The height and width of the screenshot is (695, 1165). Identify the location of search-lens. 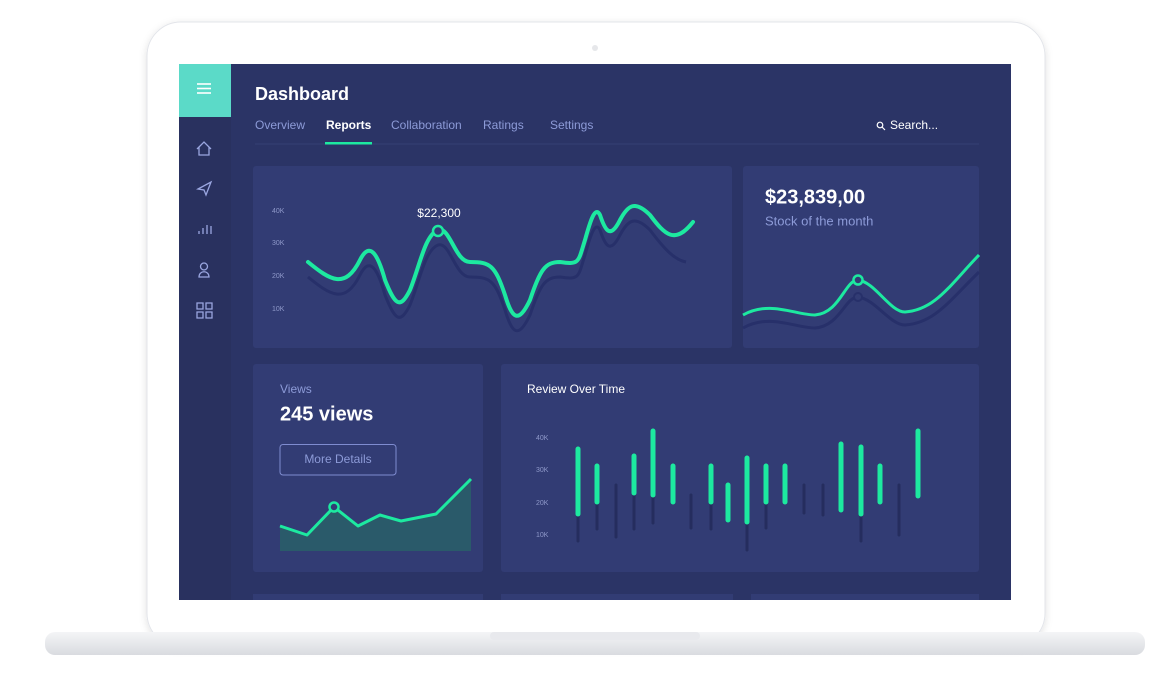
(880, 125).